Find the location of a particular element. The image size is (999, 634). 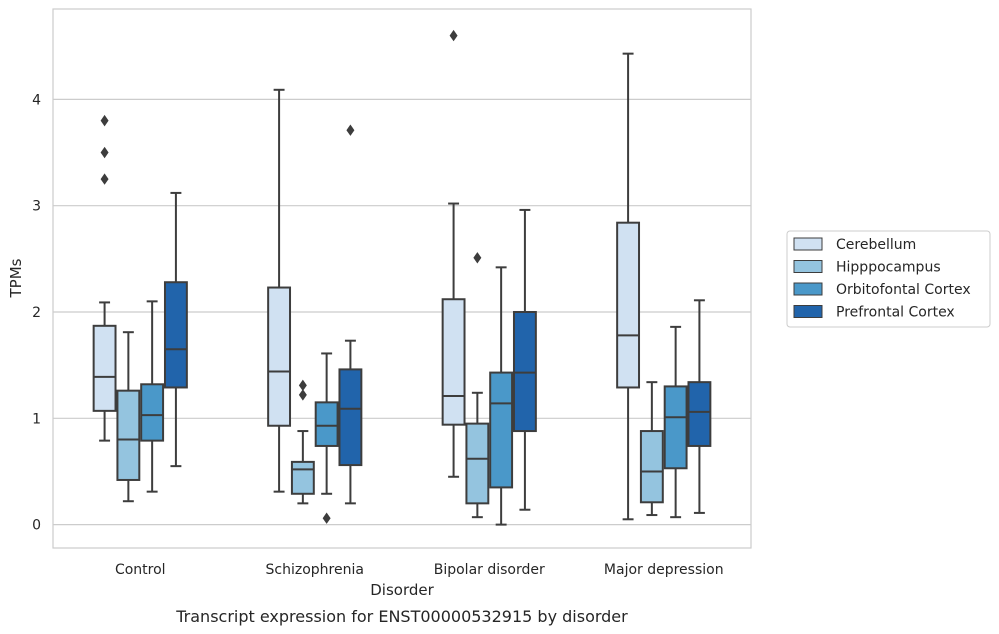

y-axis-ticks: 0 1 2 3 4 is located at coordinates (36, 312).